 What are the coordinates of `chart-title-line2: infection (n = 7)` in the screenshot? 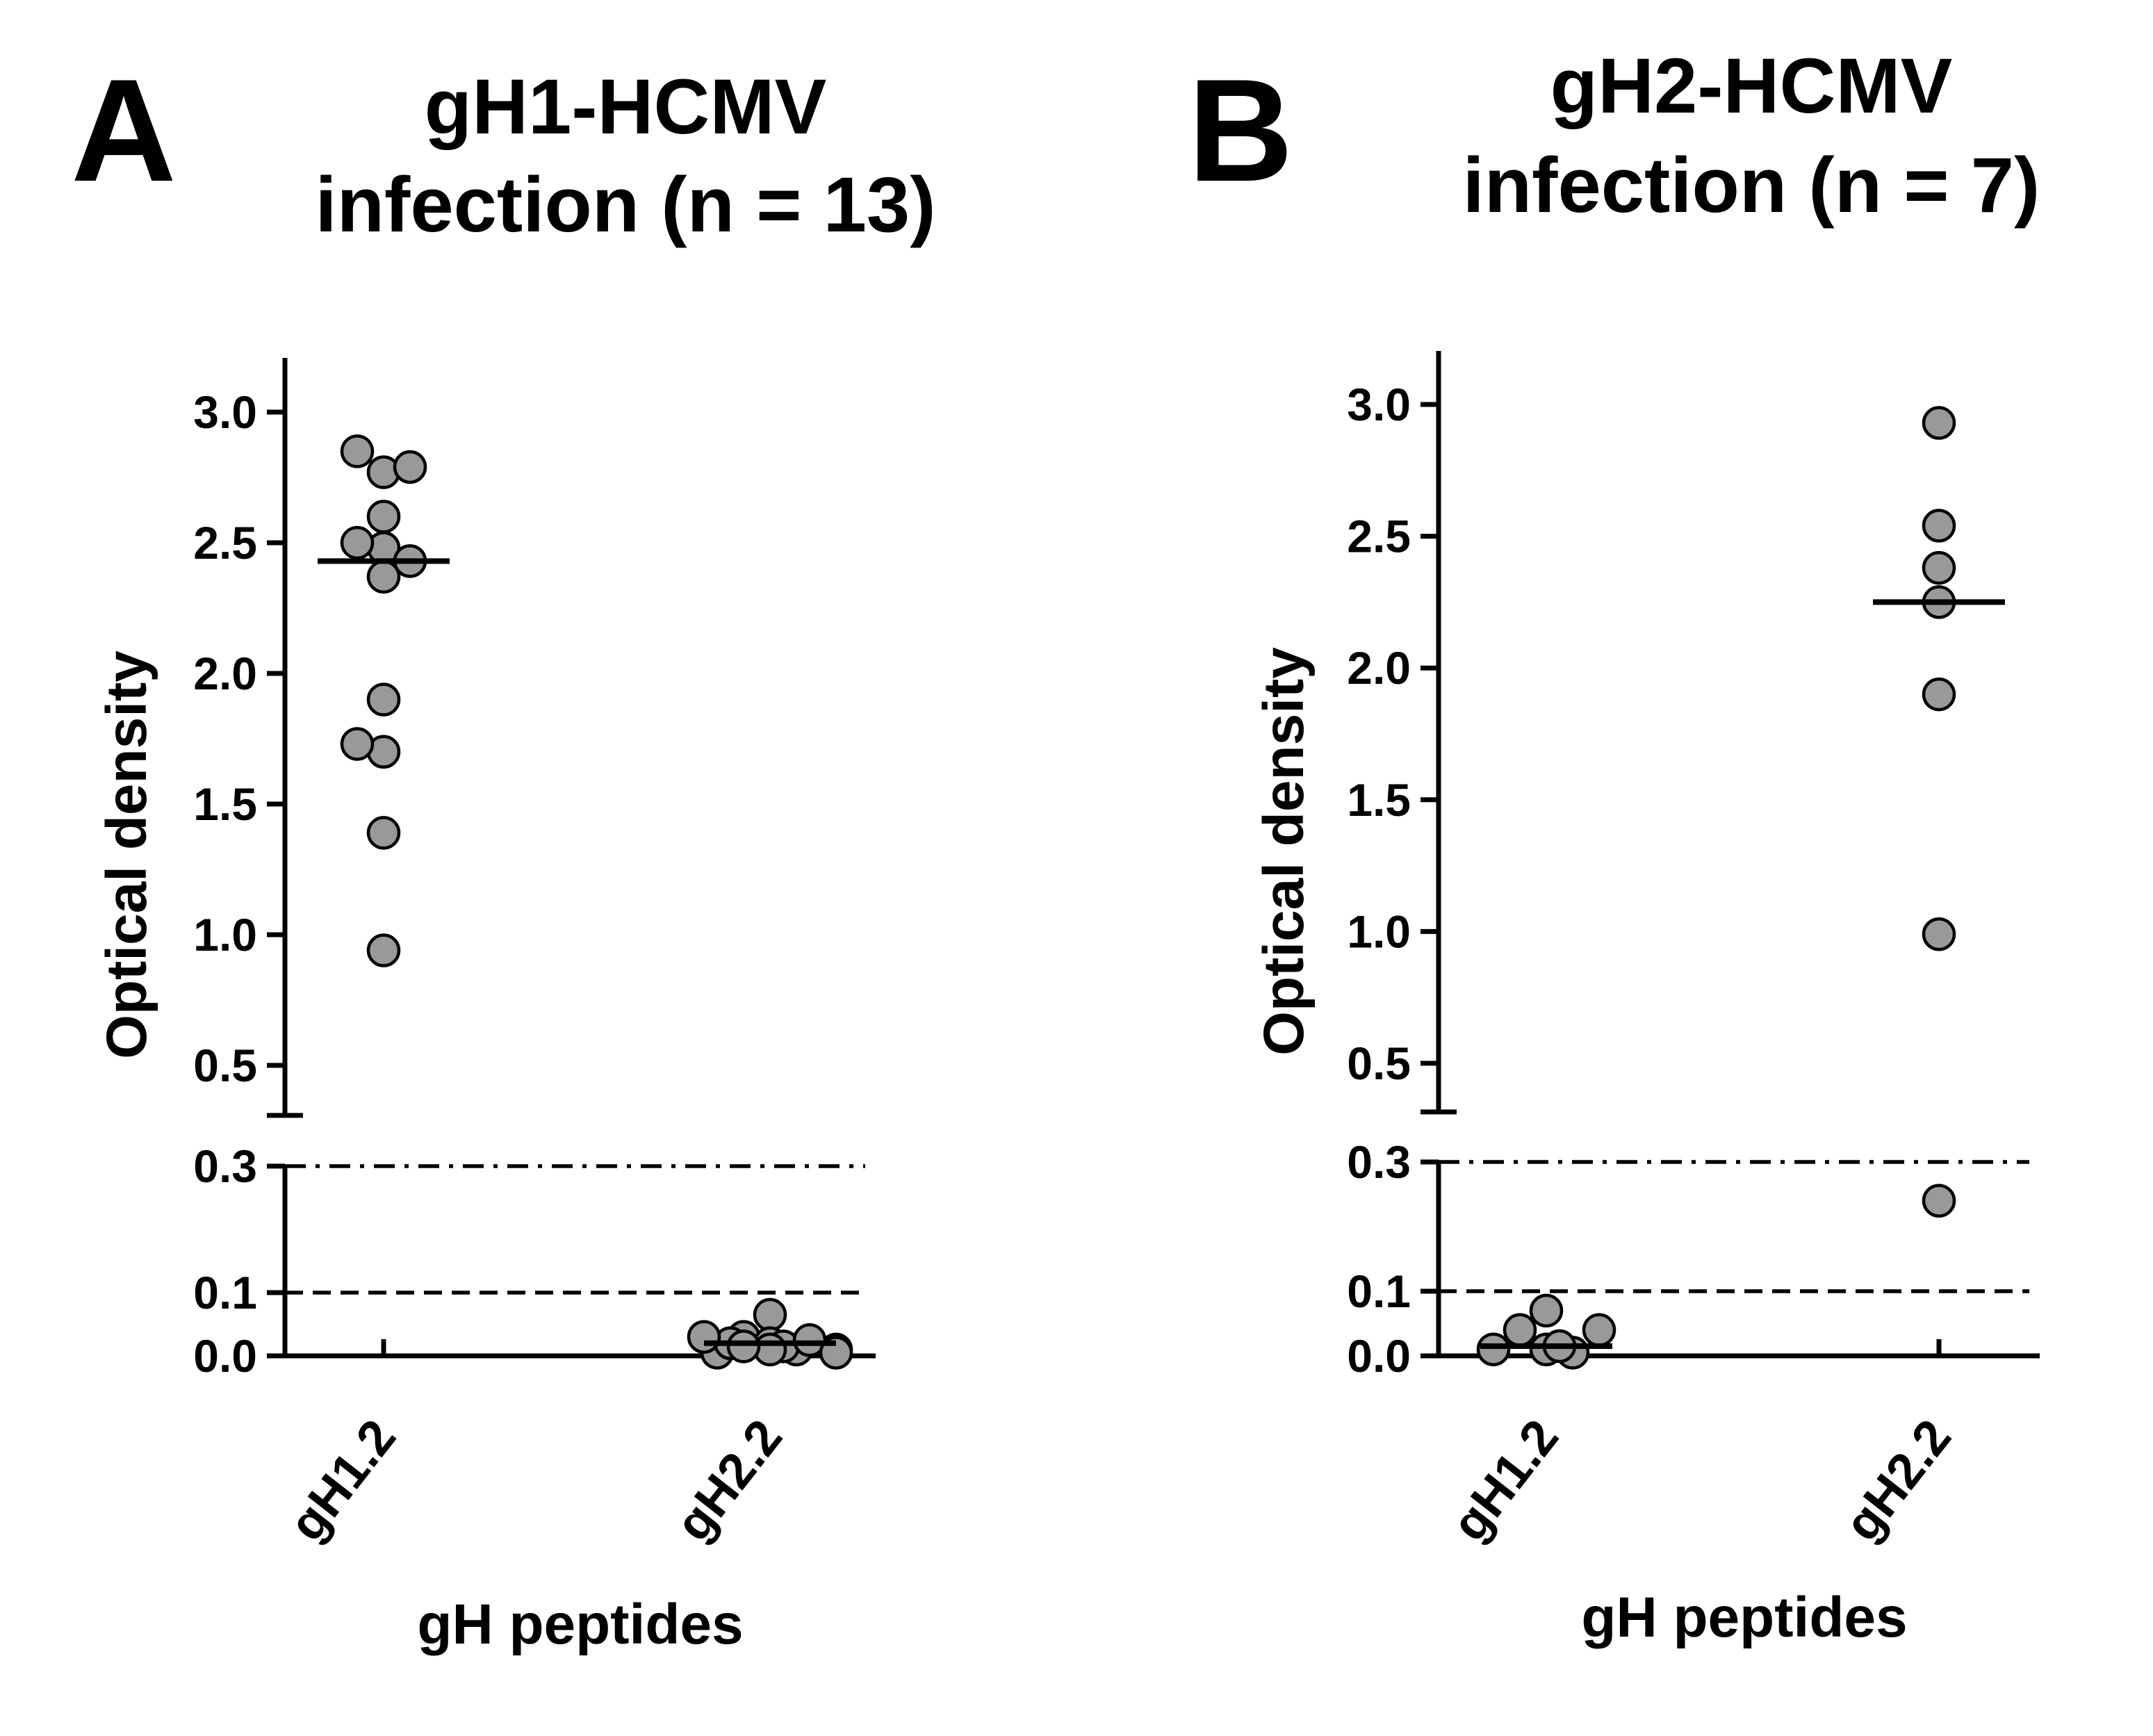 It's located at (1751, 185).